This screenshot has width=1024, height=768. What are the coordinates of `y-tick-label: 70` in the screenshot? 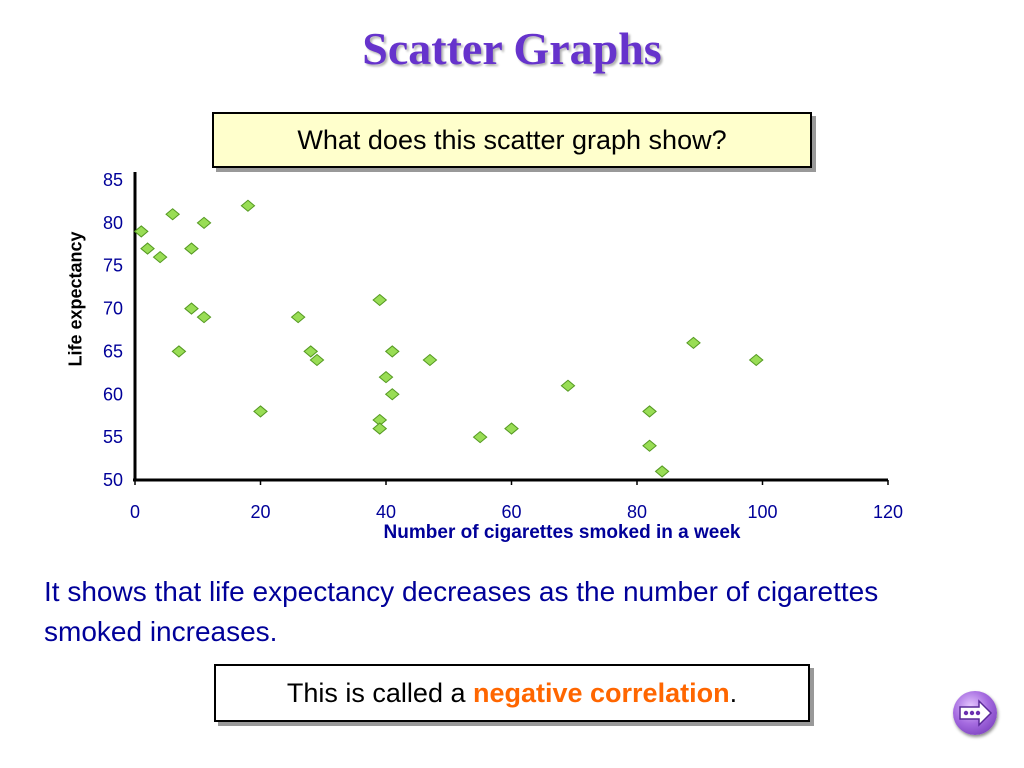 It's located at (113, 309).